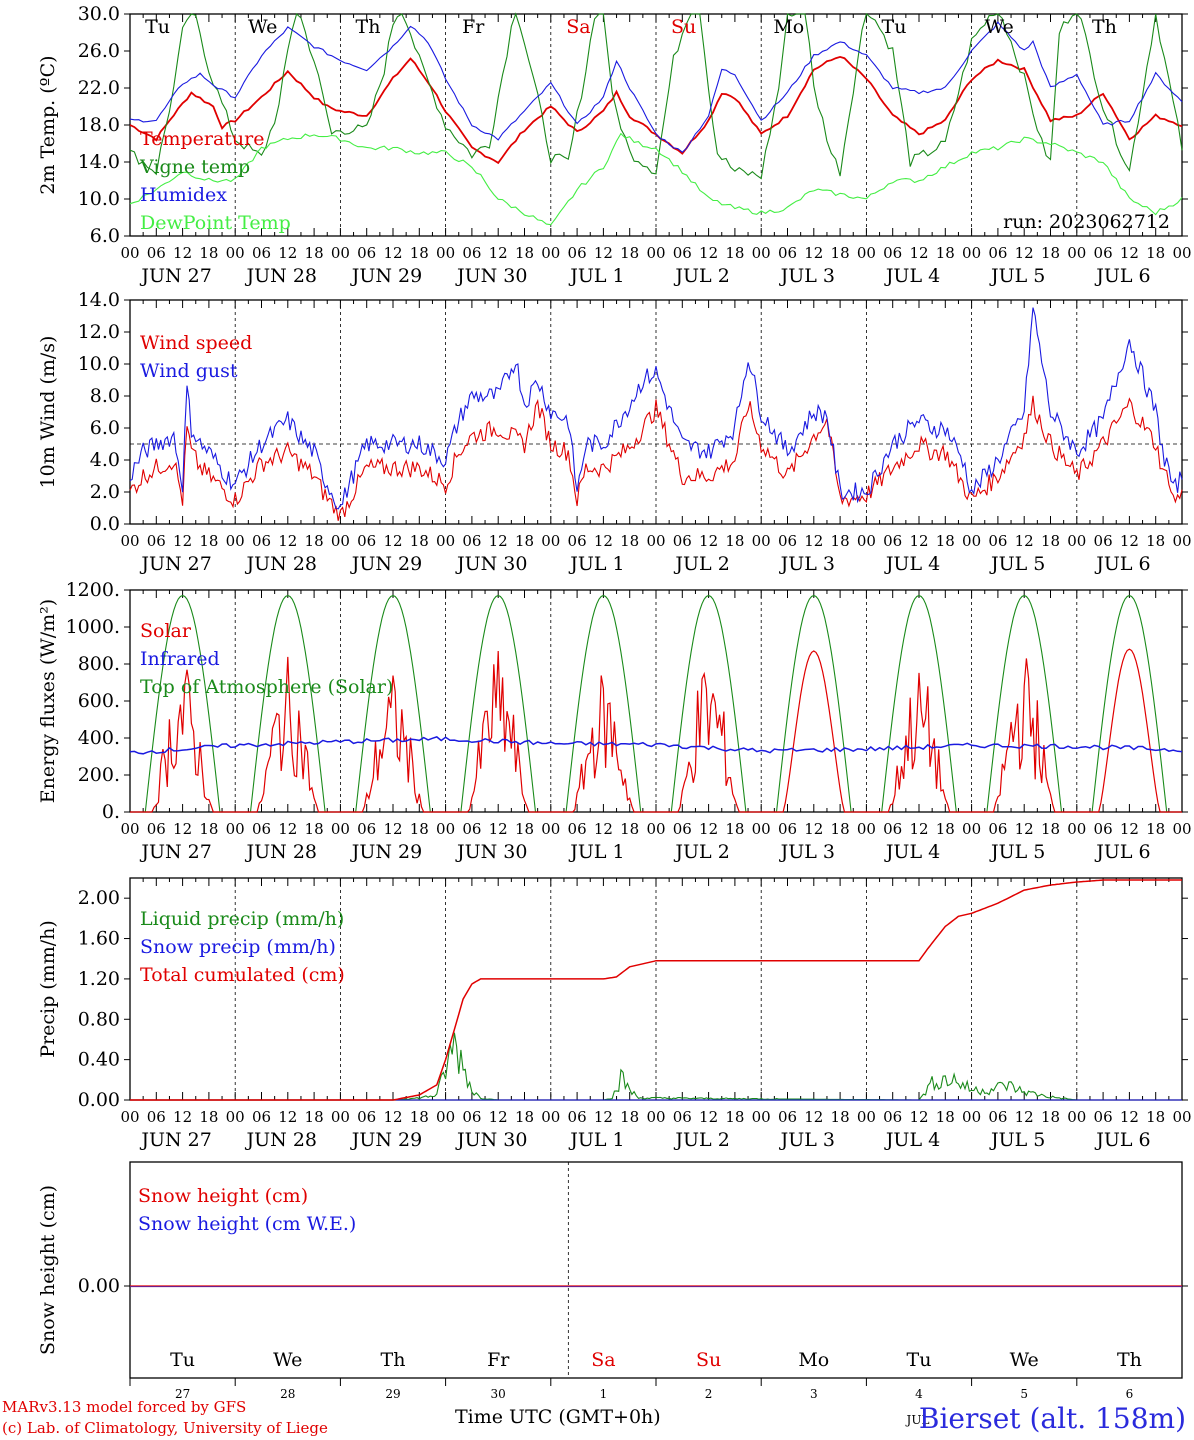 This screenshot has height=1440, width=1194. Describe the element at coordinates (124, 1407) in the screenshot. I see `credit-line-1: MARv3.13 model forced by GFS` at that location.